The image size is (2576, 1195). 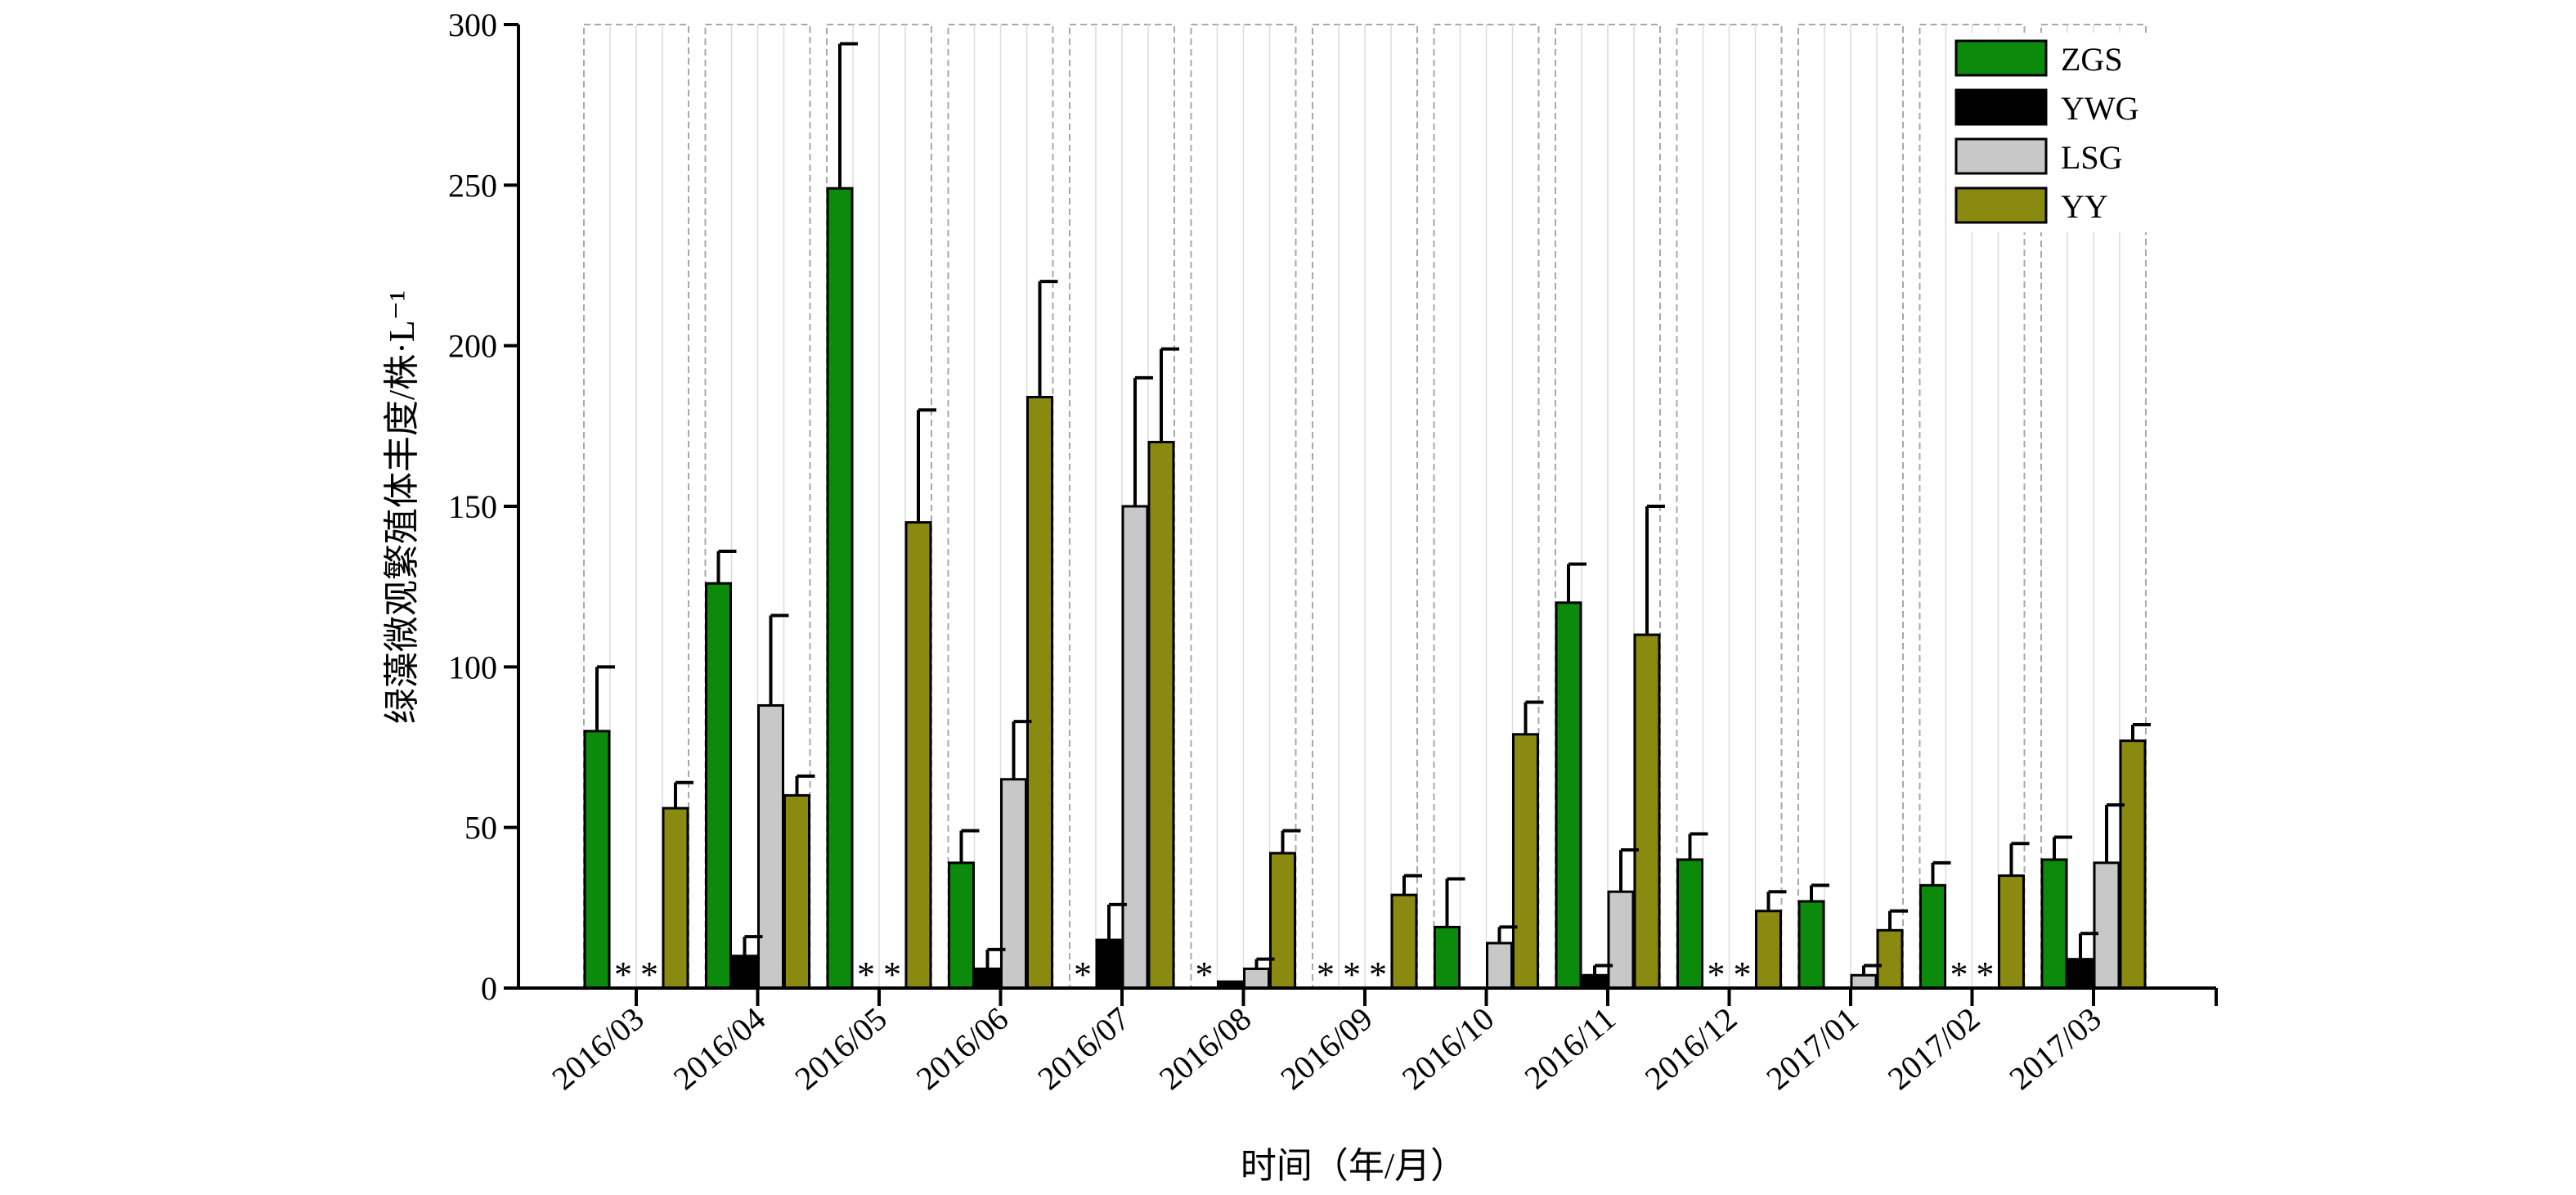 I want to click on legend-label-lsg: LSG, so click(x=2092, y=157).